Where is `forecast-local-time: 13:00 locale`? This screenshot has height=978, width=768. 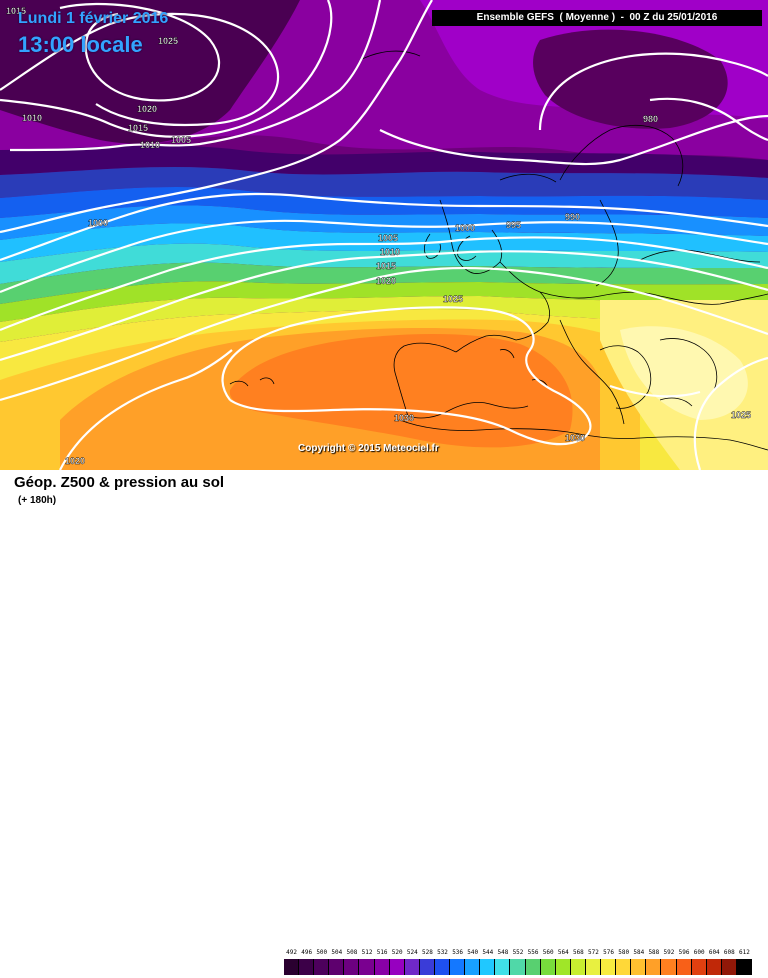 forecast-local-time: 13:00 locale is located at coordinates (80, 44).